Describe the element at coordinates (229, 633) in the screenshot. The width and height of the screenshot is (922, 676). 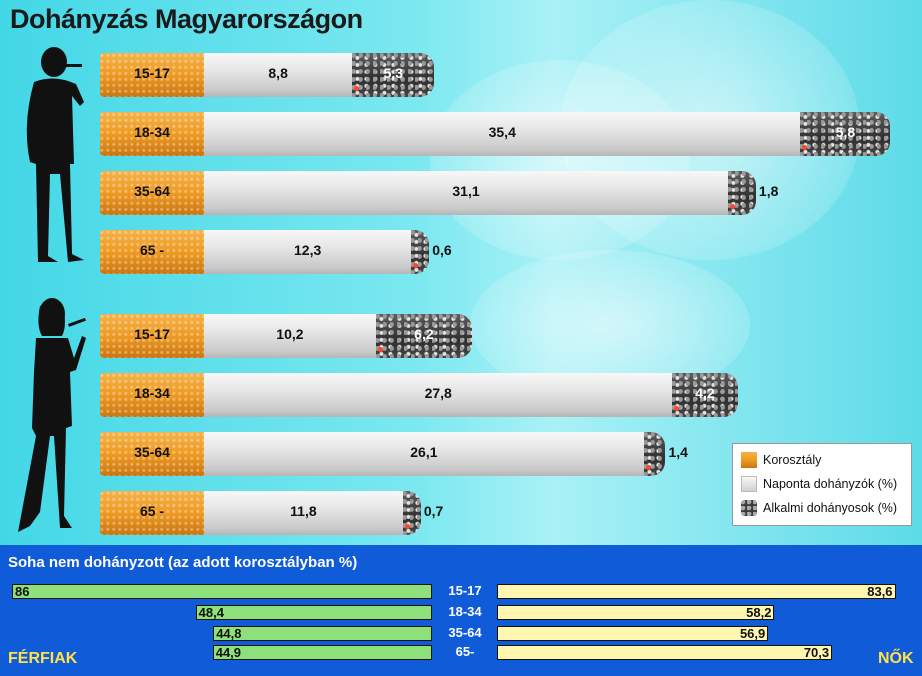
I see `men-value-label: 44,8` at that location.